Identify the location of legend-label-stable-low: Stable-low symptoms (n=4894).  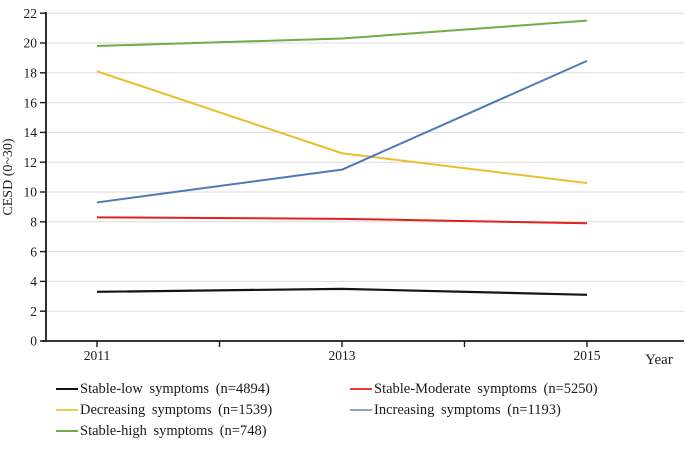
(175, 389).